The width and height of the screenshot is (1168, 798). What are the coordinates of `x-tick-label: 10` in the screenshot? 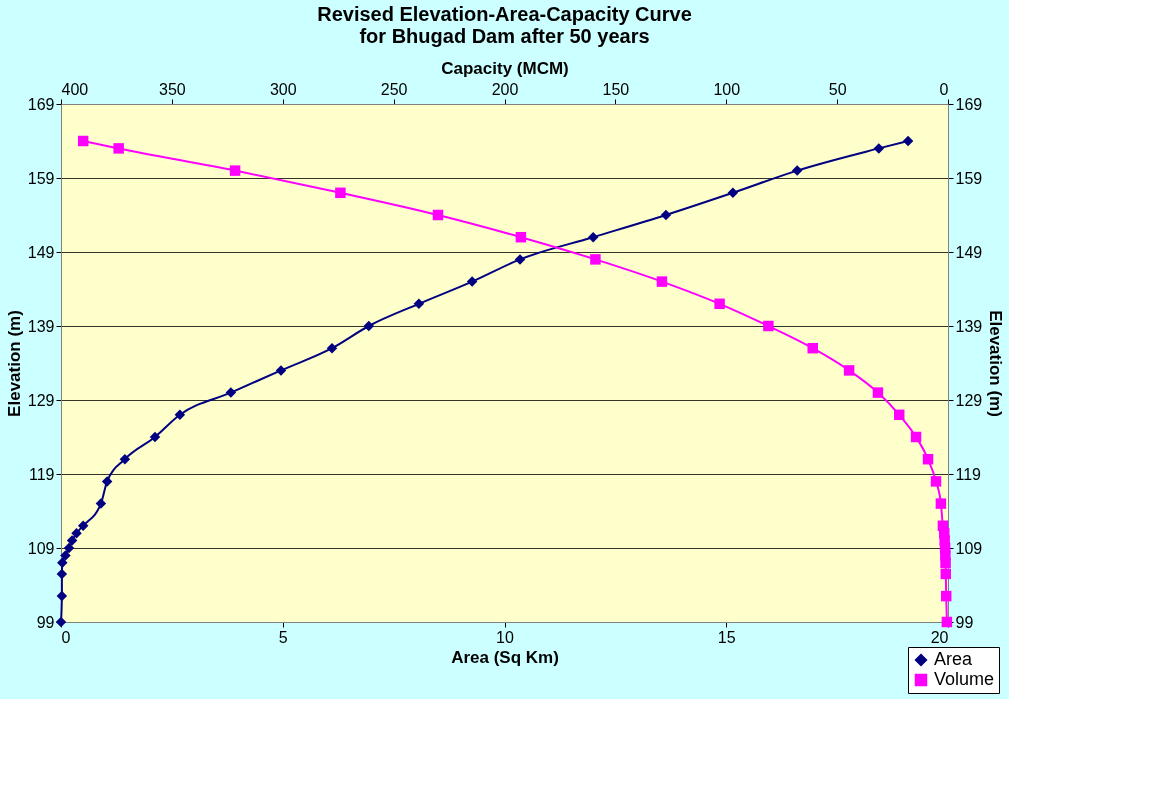 It's located at (505, 637).